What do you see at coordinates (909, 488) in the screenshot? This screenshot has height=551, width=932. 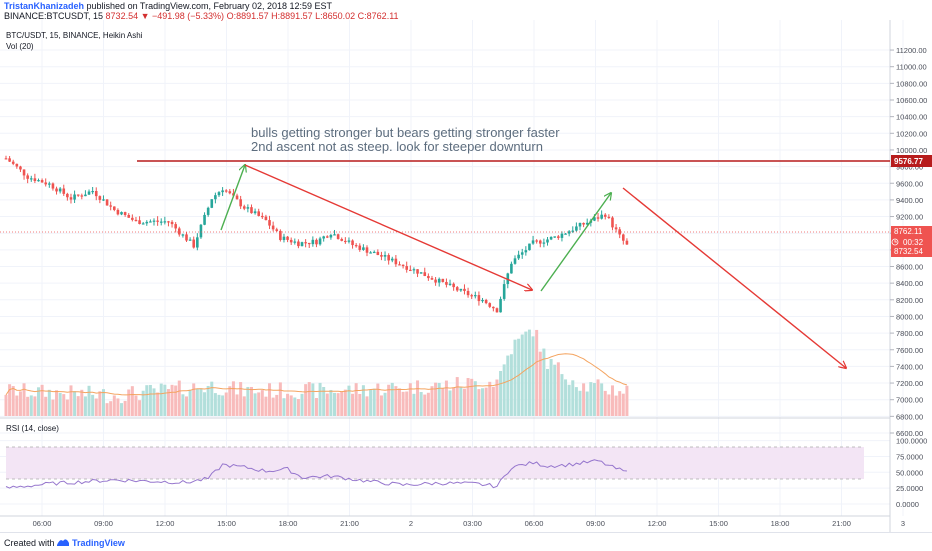 I see `rsi-tick-label: 25.0000` at bounding box center [909, 488].